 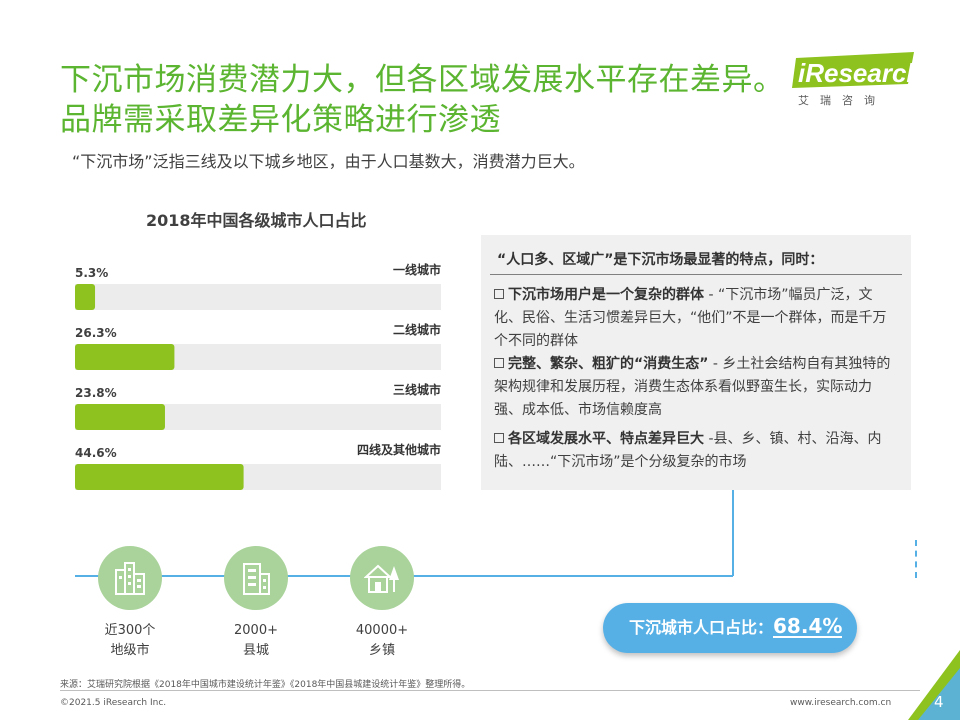 What do you see at coordinates (381, 650) in the screenshot?
I see `stat-label: 乡镇` at bounding box center [381, 650].